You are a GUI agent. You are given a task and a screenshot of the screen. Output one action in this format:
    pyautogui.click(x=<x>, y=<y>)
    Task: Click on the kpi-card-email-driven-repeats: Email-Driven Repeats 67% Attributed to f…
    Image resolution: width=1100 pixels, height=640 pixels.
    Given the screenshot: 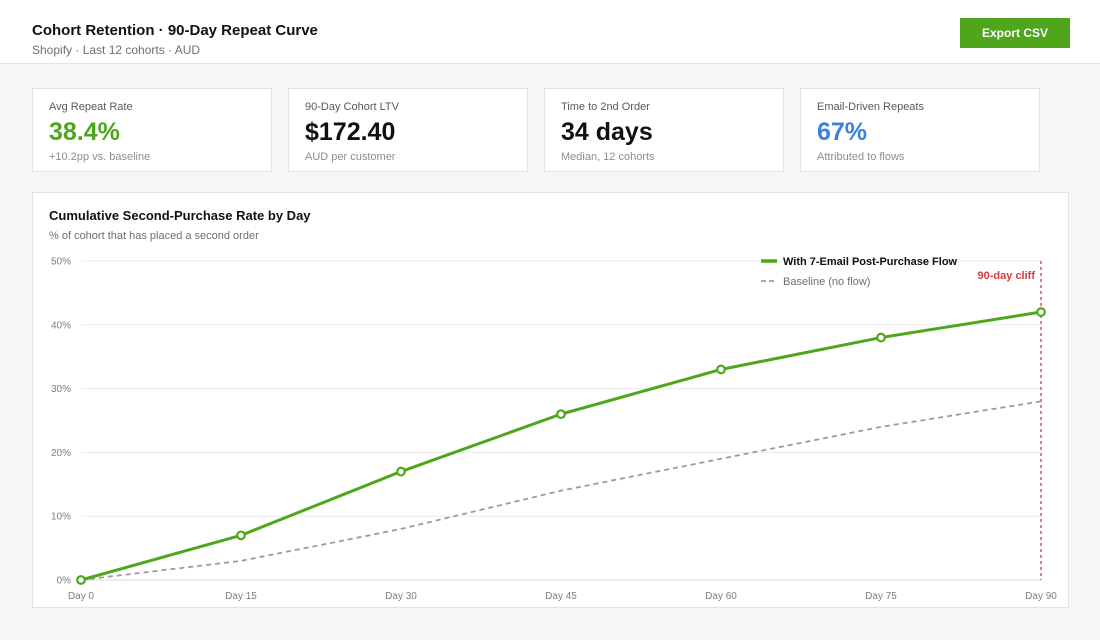 What is the action you would take?
    pyautogui.click(x=920, y=130)
    